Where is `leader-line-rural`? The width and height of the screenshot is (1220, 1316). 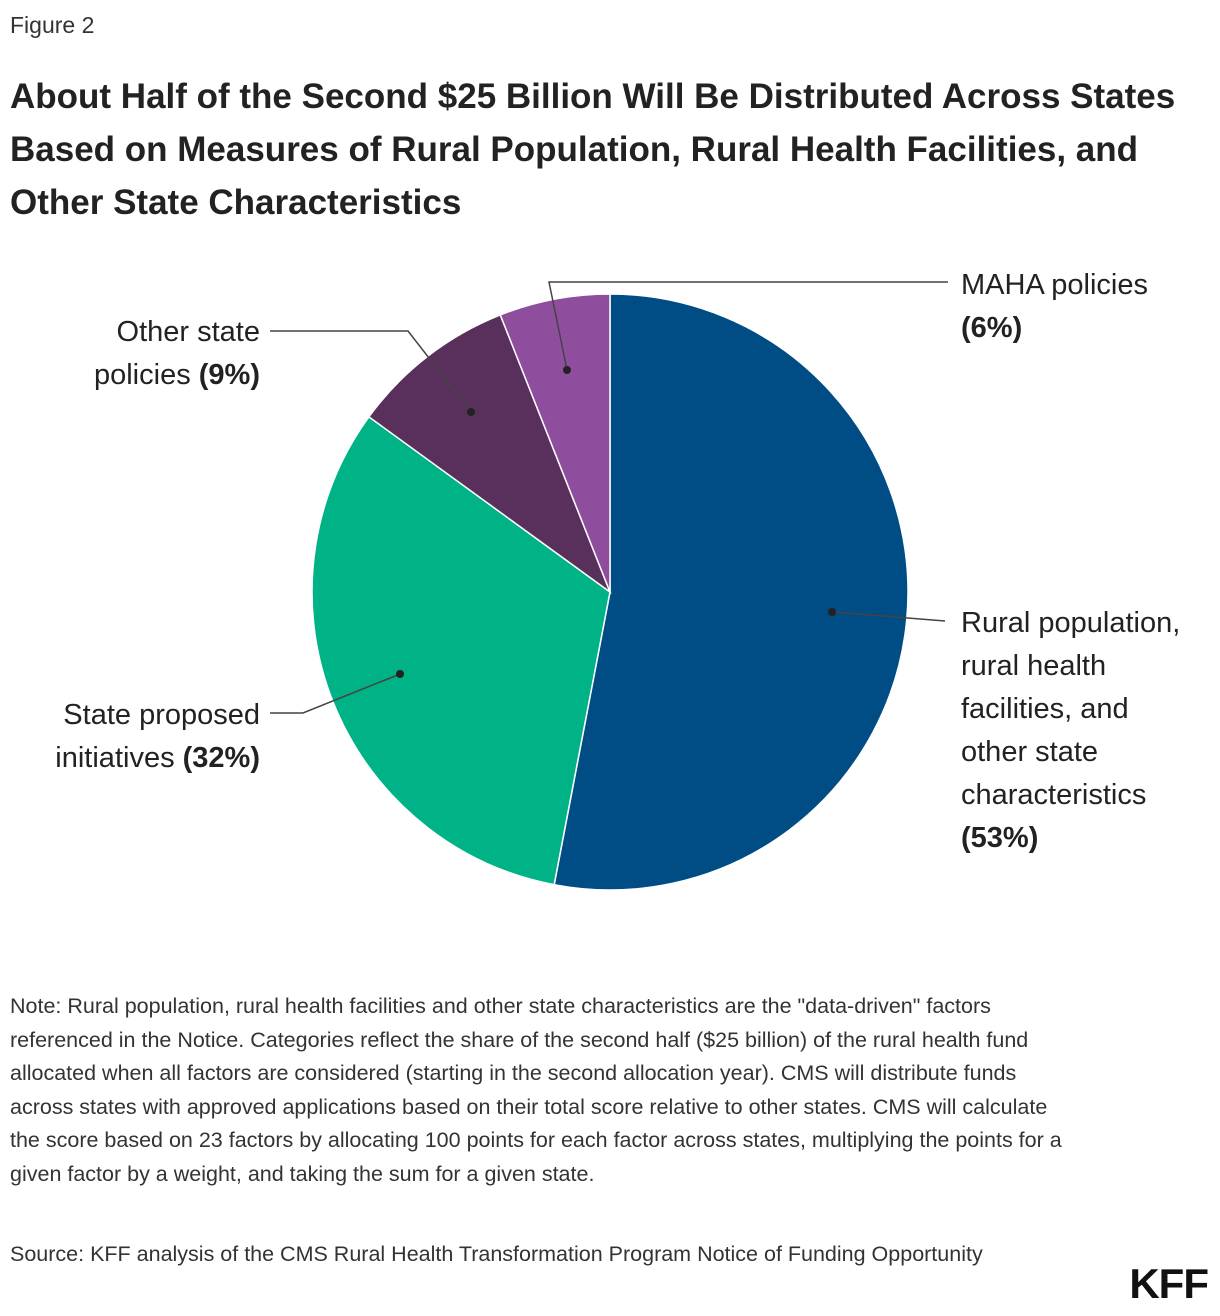
leader-line-rural is located at coordinates (888, 616).